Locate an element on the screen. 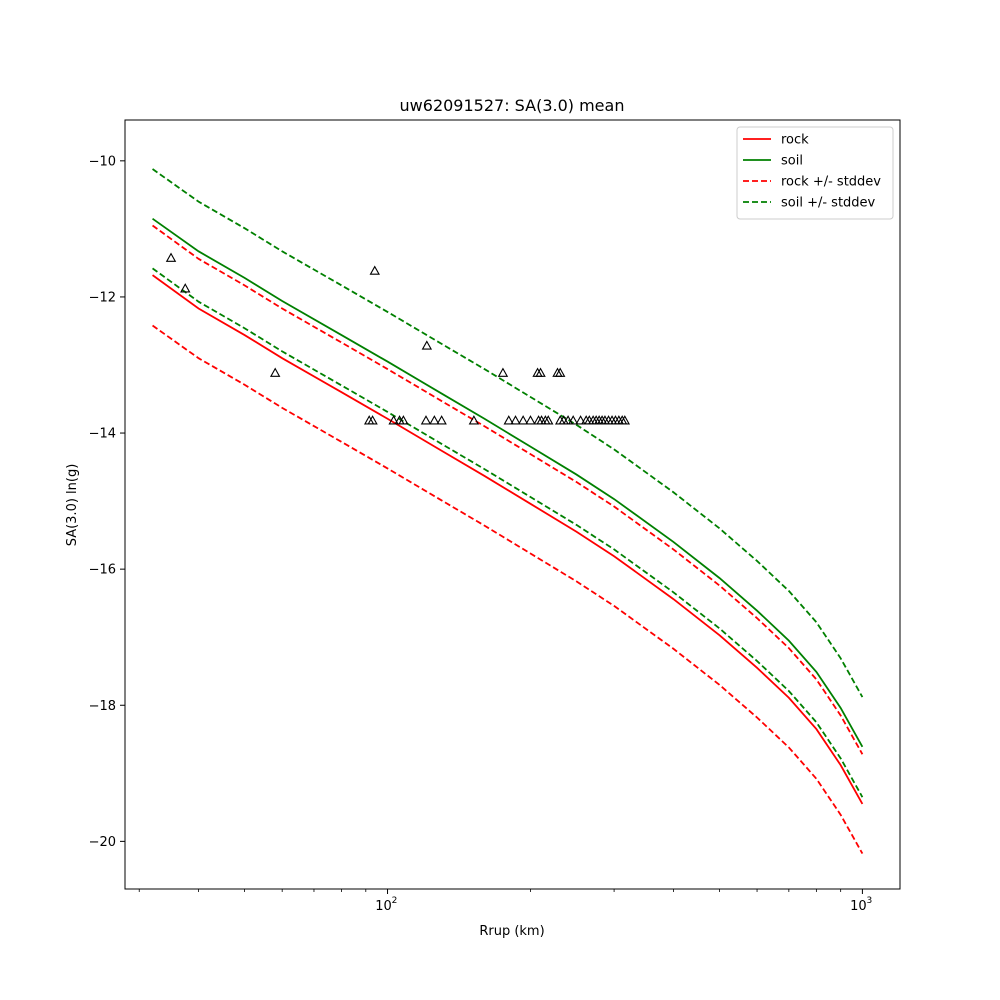  x-tick-exponent: 2 is located at coordinates (395, 901).